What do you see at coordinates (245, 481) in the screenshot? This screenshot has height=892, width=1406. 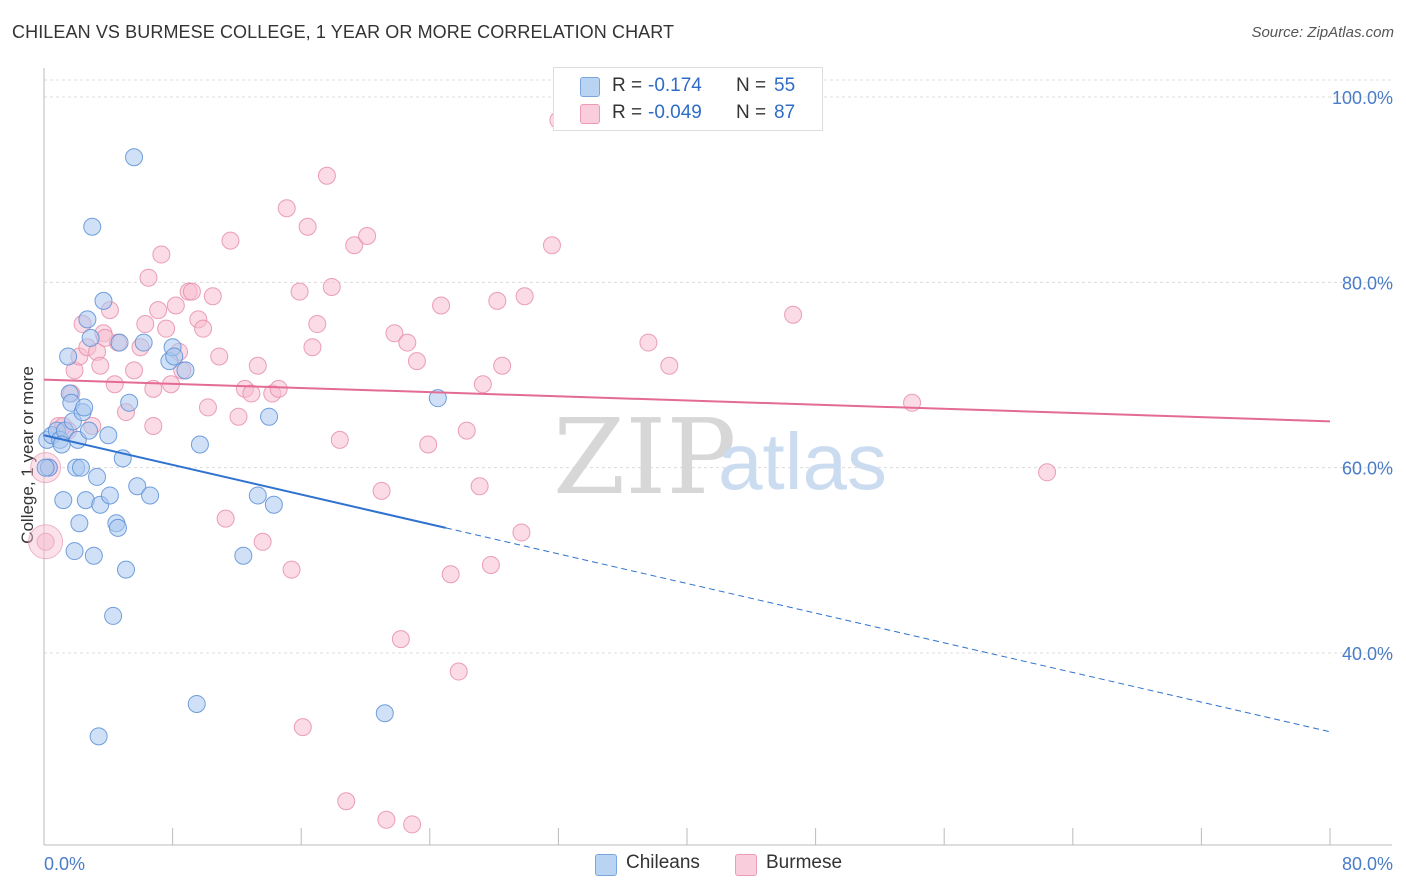 I see `chileans-trend-line` at bounding box center [245, 481].